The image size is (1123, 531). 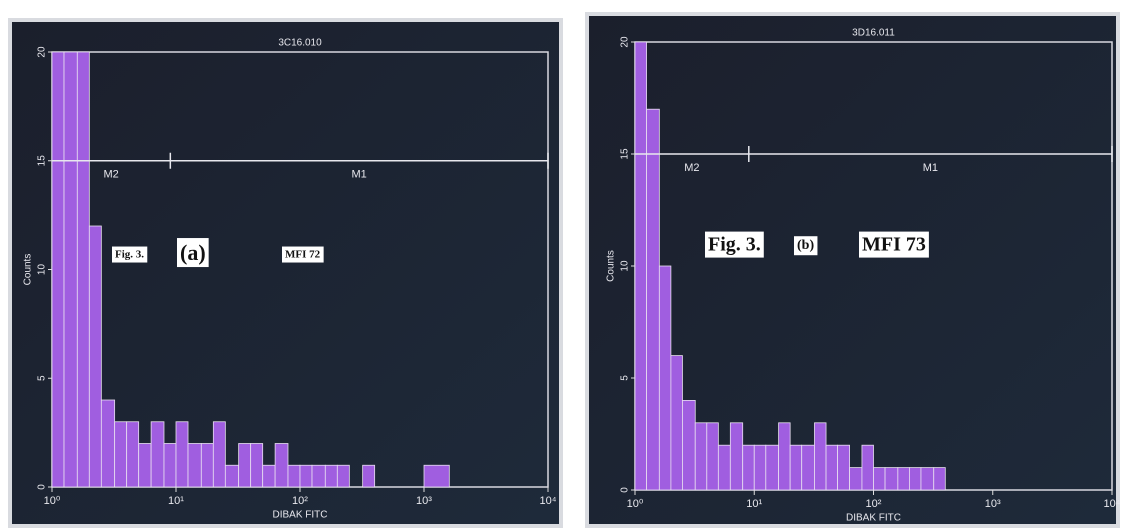 I want to click on annotation: MFI 73, so click(x=894, y=245).